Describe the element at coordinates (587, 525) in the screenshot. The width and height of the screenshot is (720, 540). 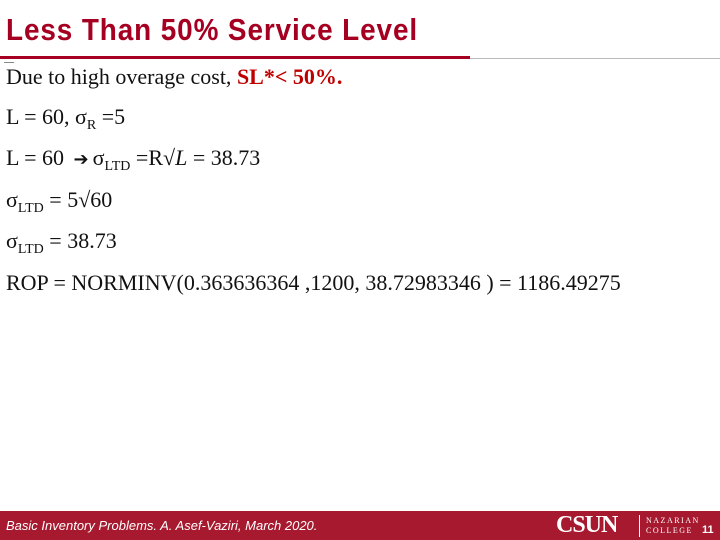
I see `logo: CSUN` at that location.